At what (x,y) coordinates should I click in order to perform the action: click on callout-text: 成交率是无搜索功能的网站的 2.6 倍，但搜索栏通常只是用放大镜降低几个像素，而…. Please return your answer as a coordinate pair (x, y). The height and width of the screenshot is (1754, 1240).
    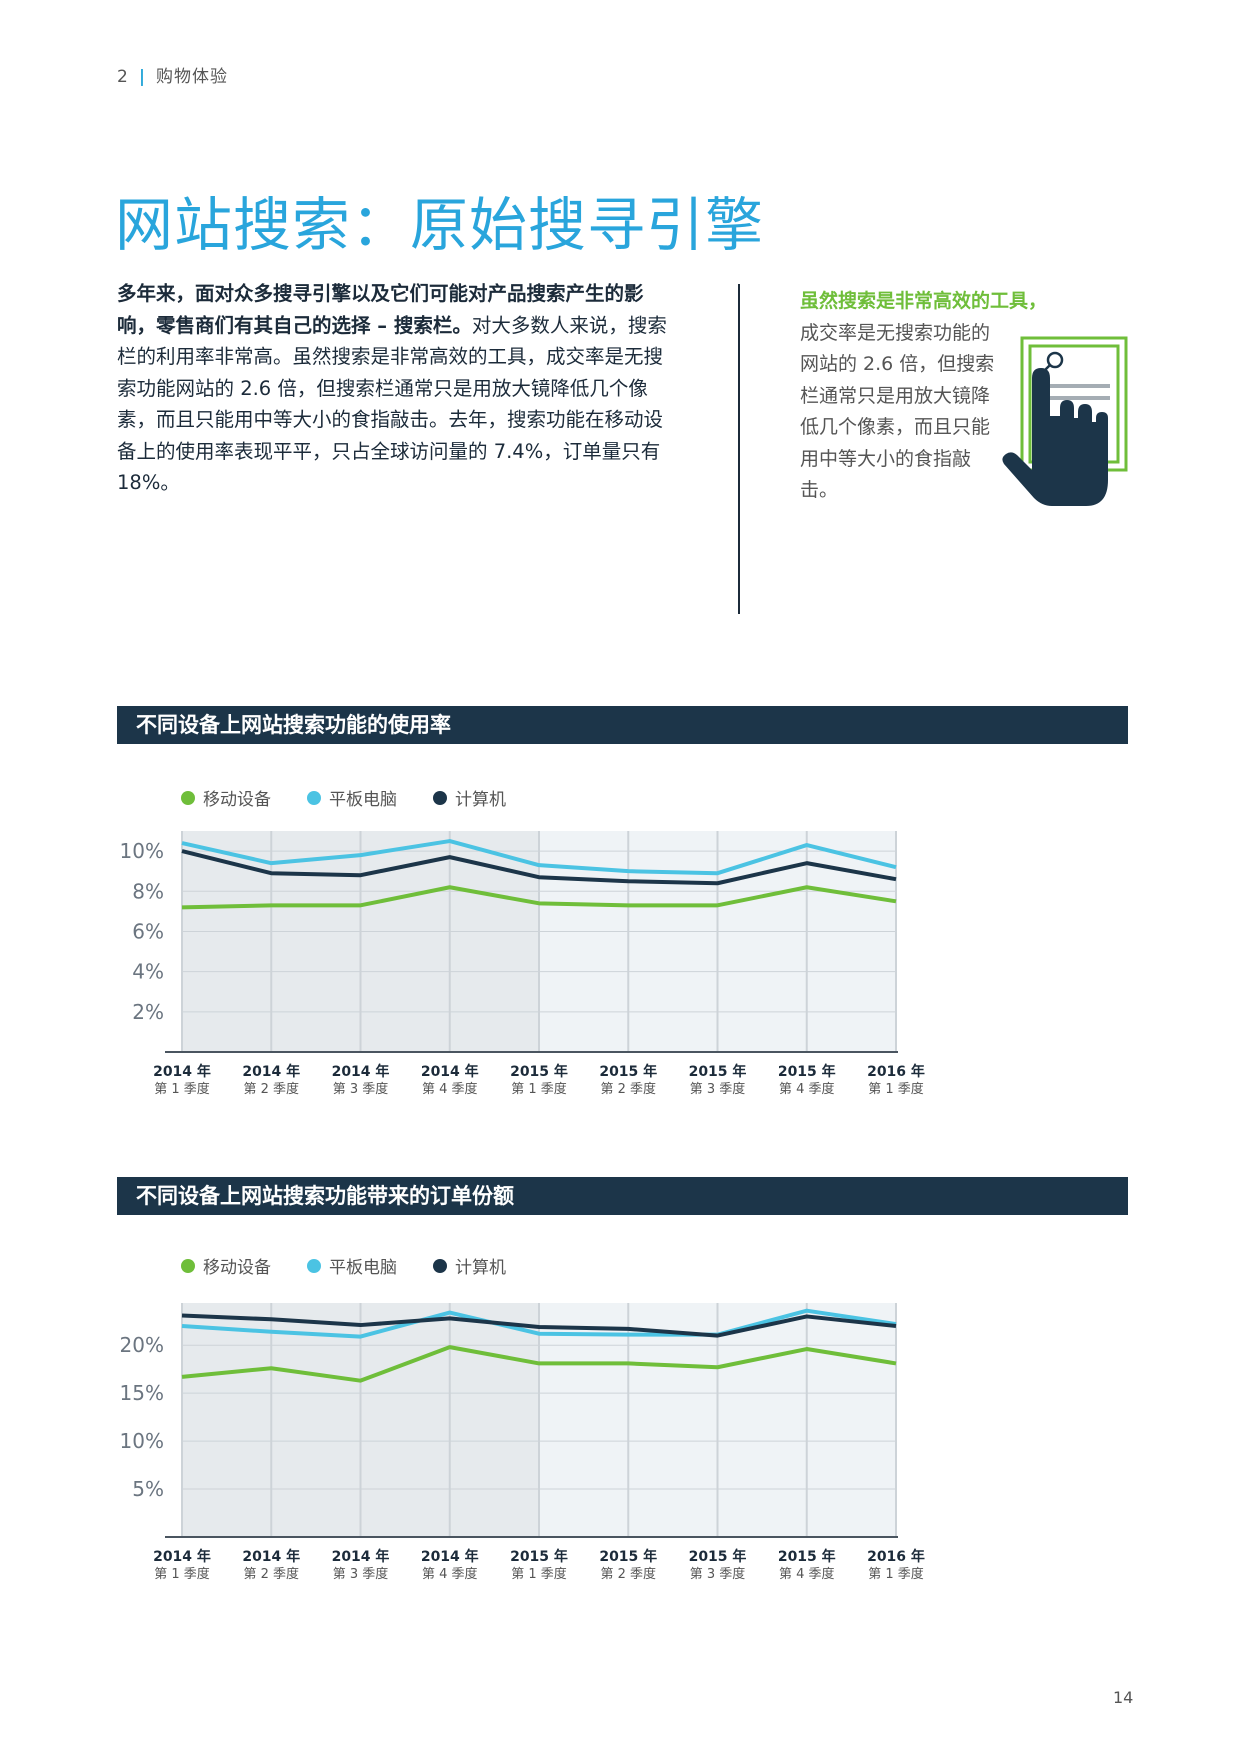
    Looking at the image, I should click on (897, 411).